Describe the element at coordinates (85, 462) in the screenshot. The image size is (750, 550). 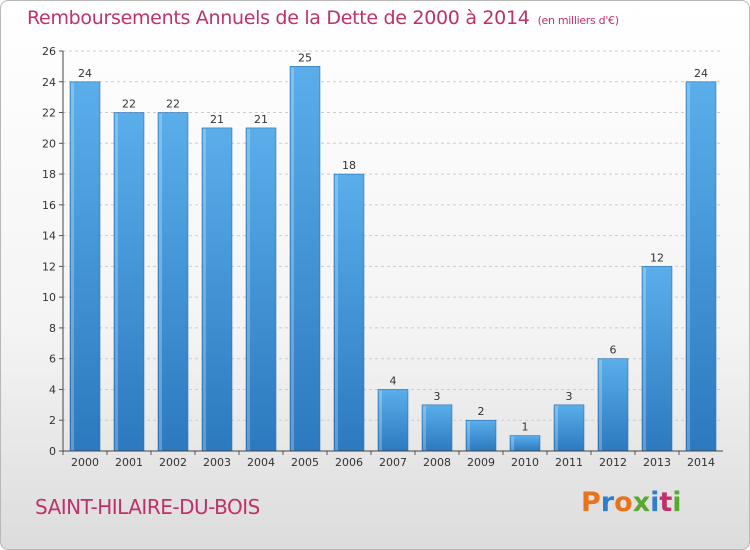
I see `x-tick-label: 2000` at that location.